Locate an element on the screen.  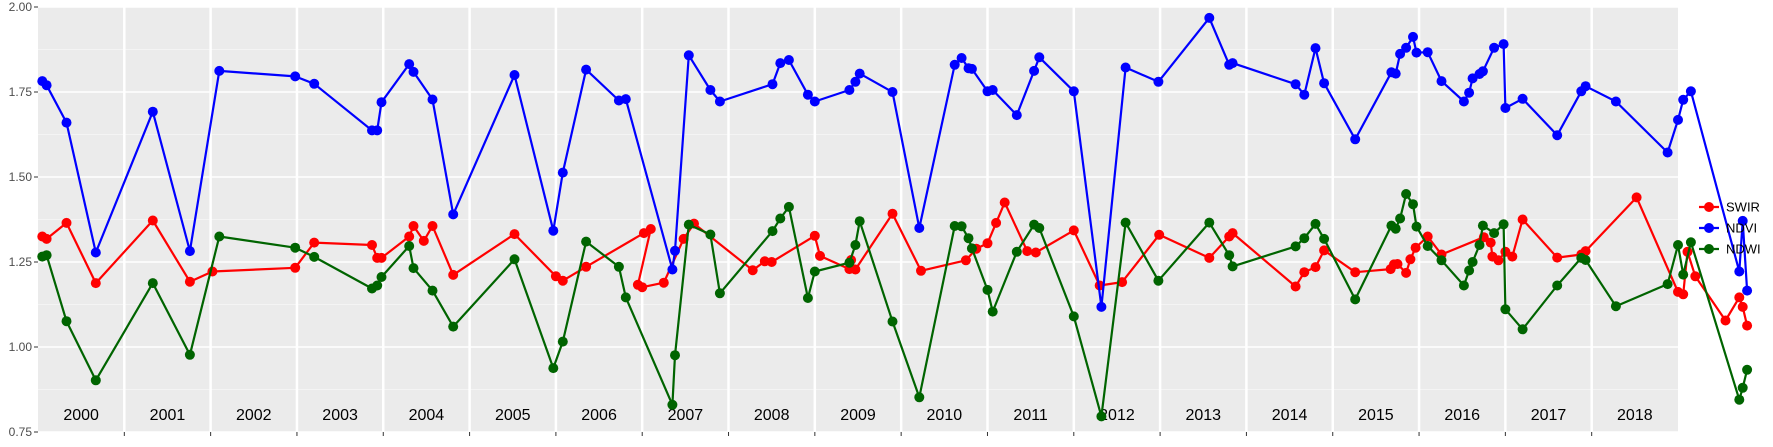
y-tick-label: 0.75 is located at coordinates (21, 432).